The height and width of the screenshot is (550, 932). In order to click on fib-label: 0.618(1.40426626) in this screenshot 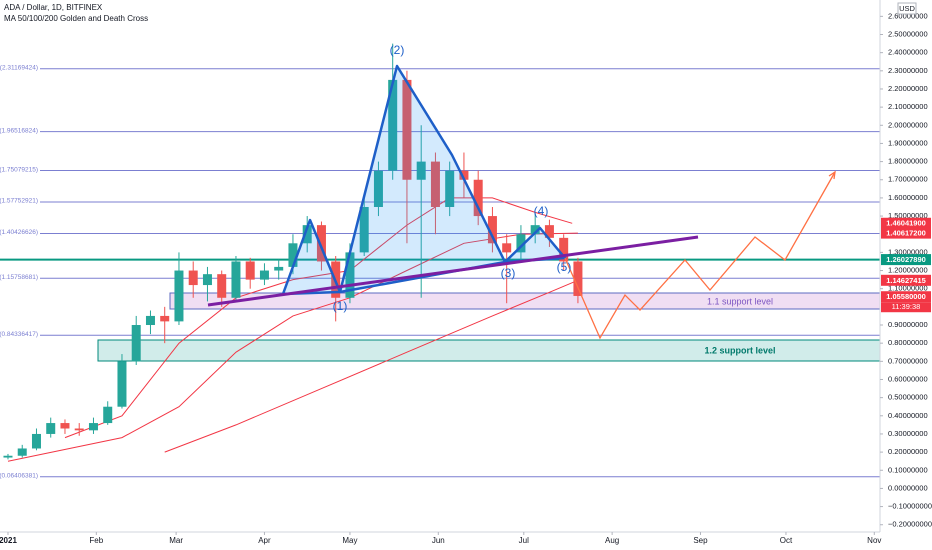, I will do `click(19, 232)`.